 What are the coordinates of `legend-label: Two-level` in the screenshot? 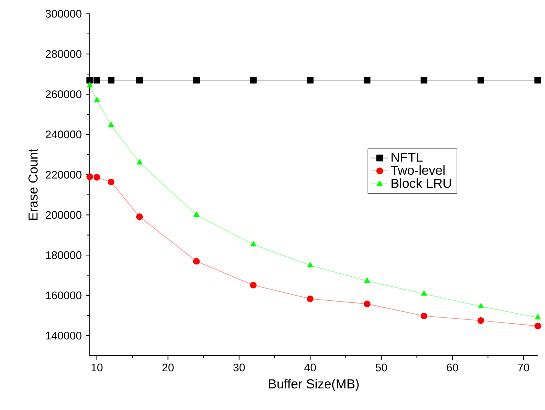 It's located at (418, 171).